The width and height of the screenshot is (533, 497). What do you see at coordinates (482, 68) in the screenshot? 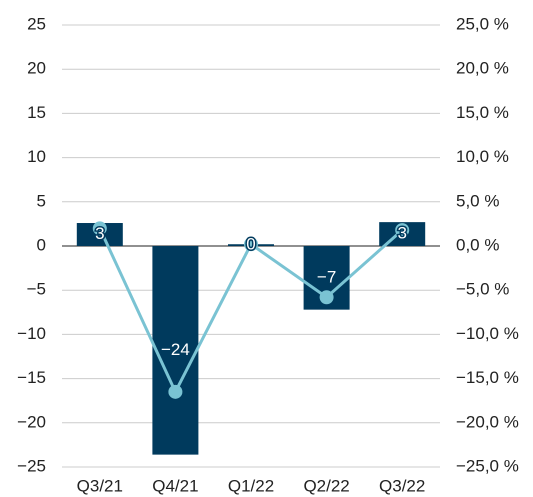
I see `y2-tick-label: 20,0 %` at bounding box center [482, 68].